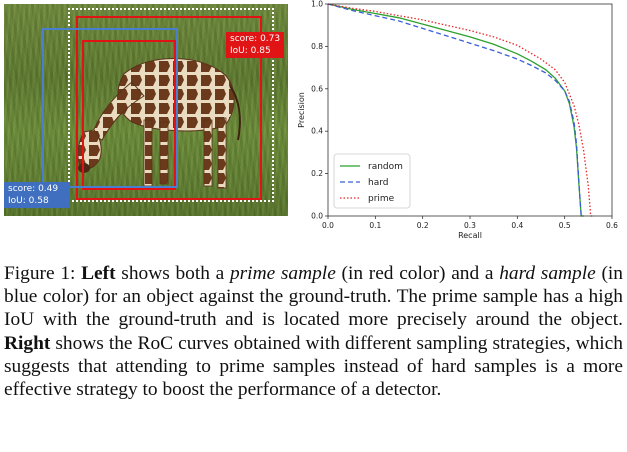  Describe the element at coordinates (98, 273) in the screenshot. I see `caption-left-bold: Left` at that location.